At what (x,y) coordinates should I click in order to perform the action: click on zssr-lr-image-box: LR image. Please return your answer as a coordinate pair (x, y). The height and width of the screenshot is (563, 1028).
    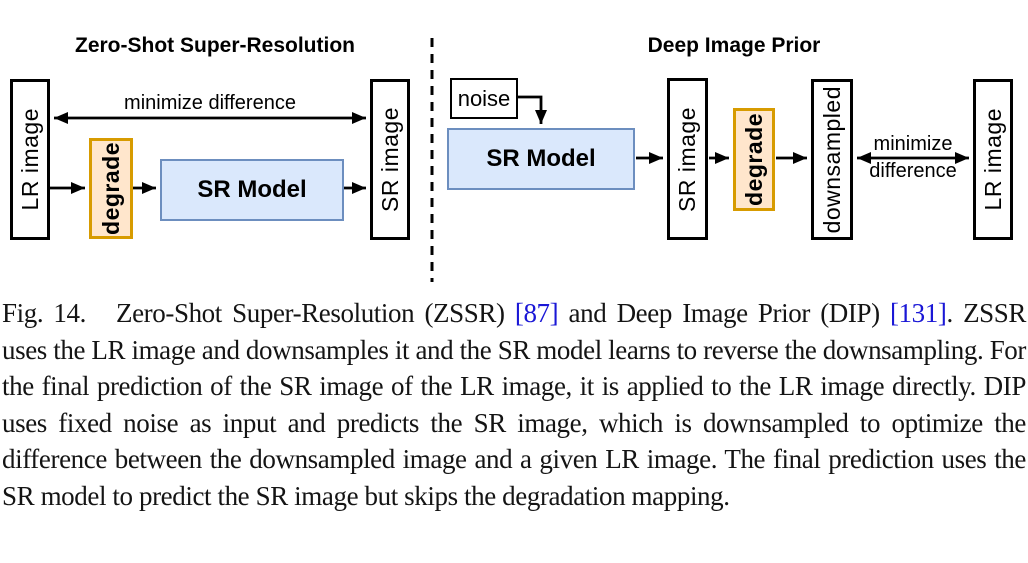
    Looking at the image, I should click on (30, 159).